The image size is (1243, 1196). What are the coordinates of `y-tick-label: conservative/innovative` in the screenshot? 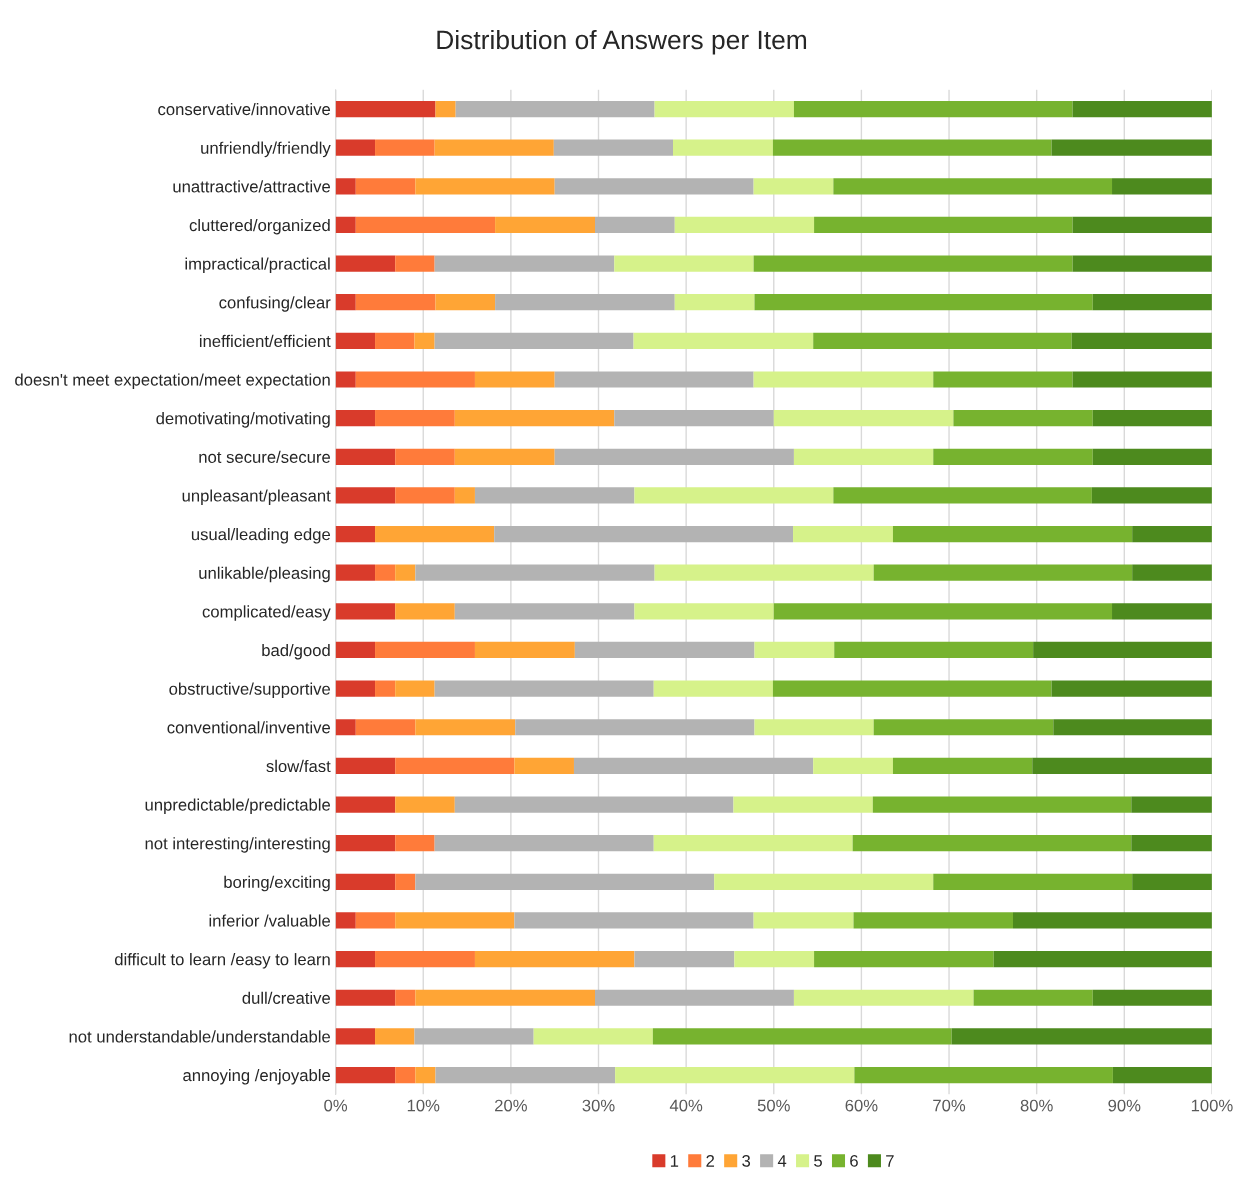 It's located at (244, 109).